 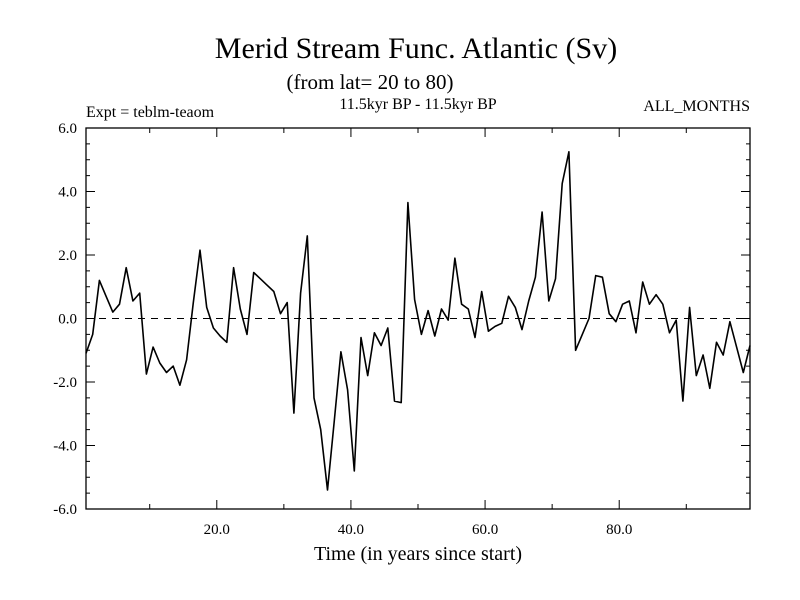 I want to click on x-tick-label: 60.0, so click(x=485, y=530).